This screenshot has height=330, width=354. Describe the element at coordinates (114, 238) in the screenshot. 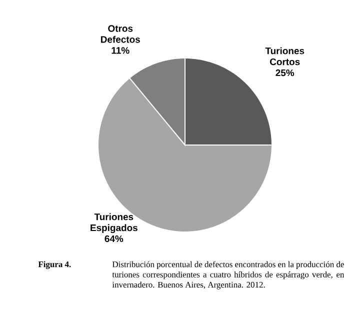

I see `data-label: 64%` at that location.